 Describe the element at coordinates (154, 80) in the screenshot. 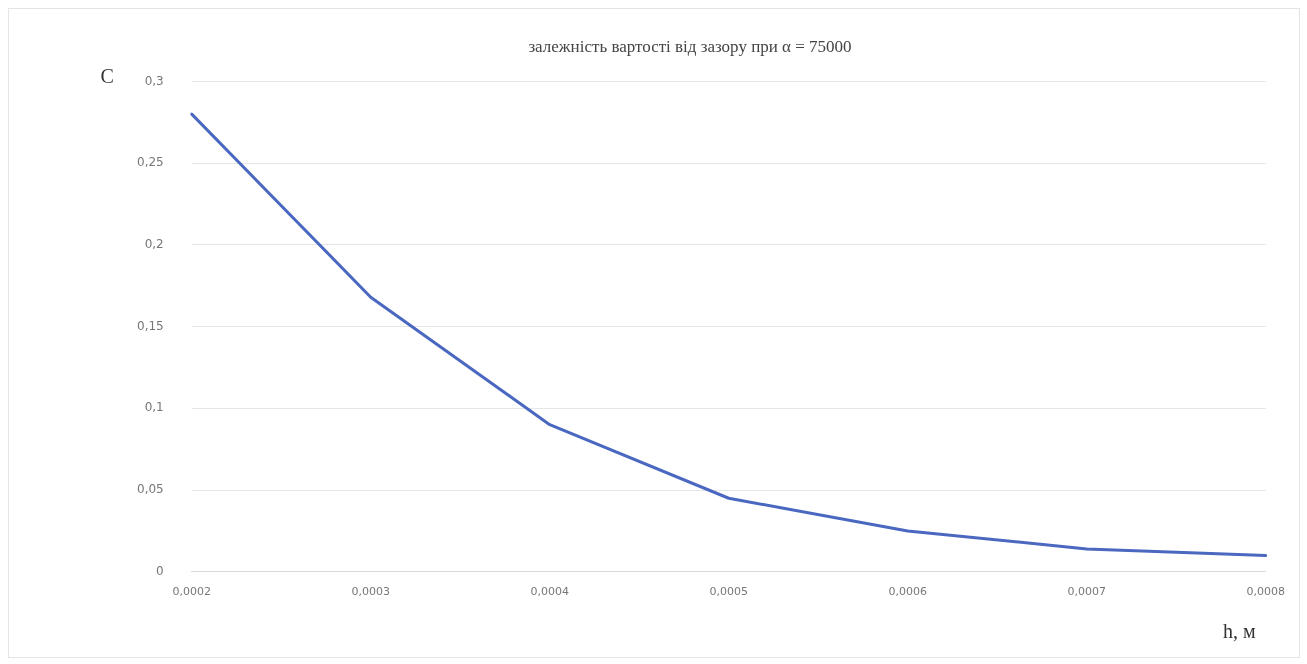

I see `y-tick-label: 0,3` at that location.